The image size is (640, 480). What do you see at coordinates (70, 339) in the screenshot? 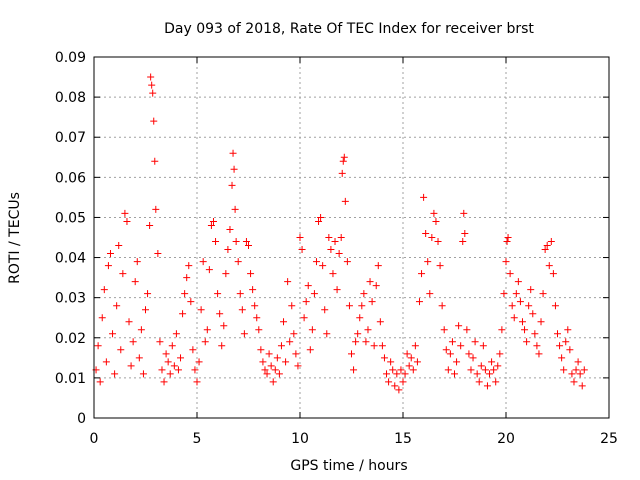
I see `y-tick-label: 0.02` at bounding box center [70, 339].